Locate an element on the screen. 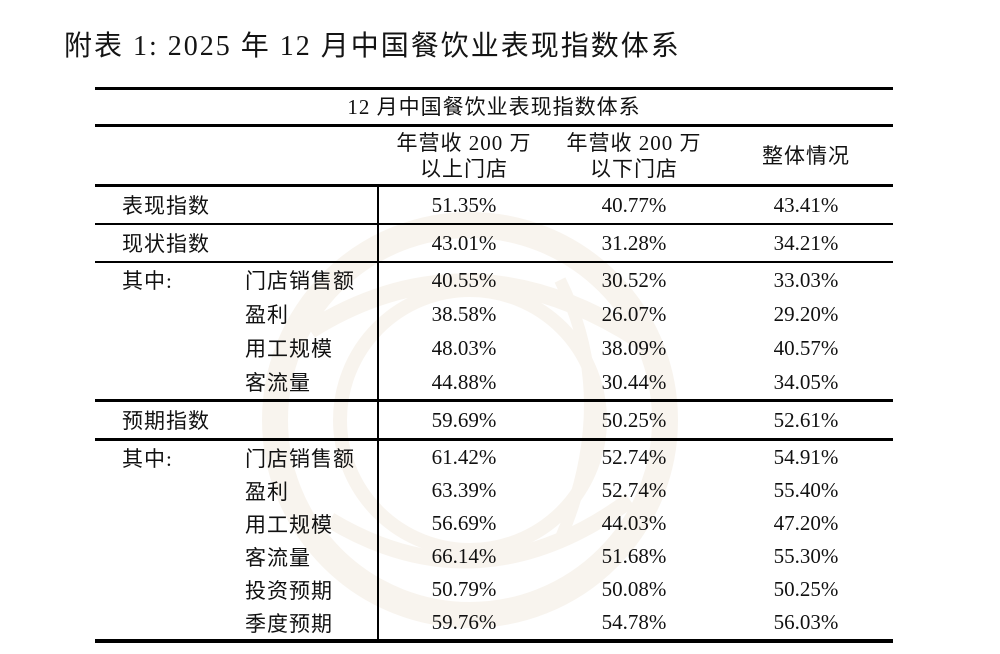 The height and width of the screenshot is (654, 1000). row-values: 59.69% 50.25% 52.61% is located at coordinates (635, 420).